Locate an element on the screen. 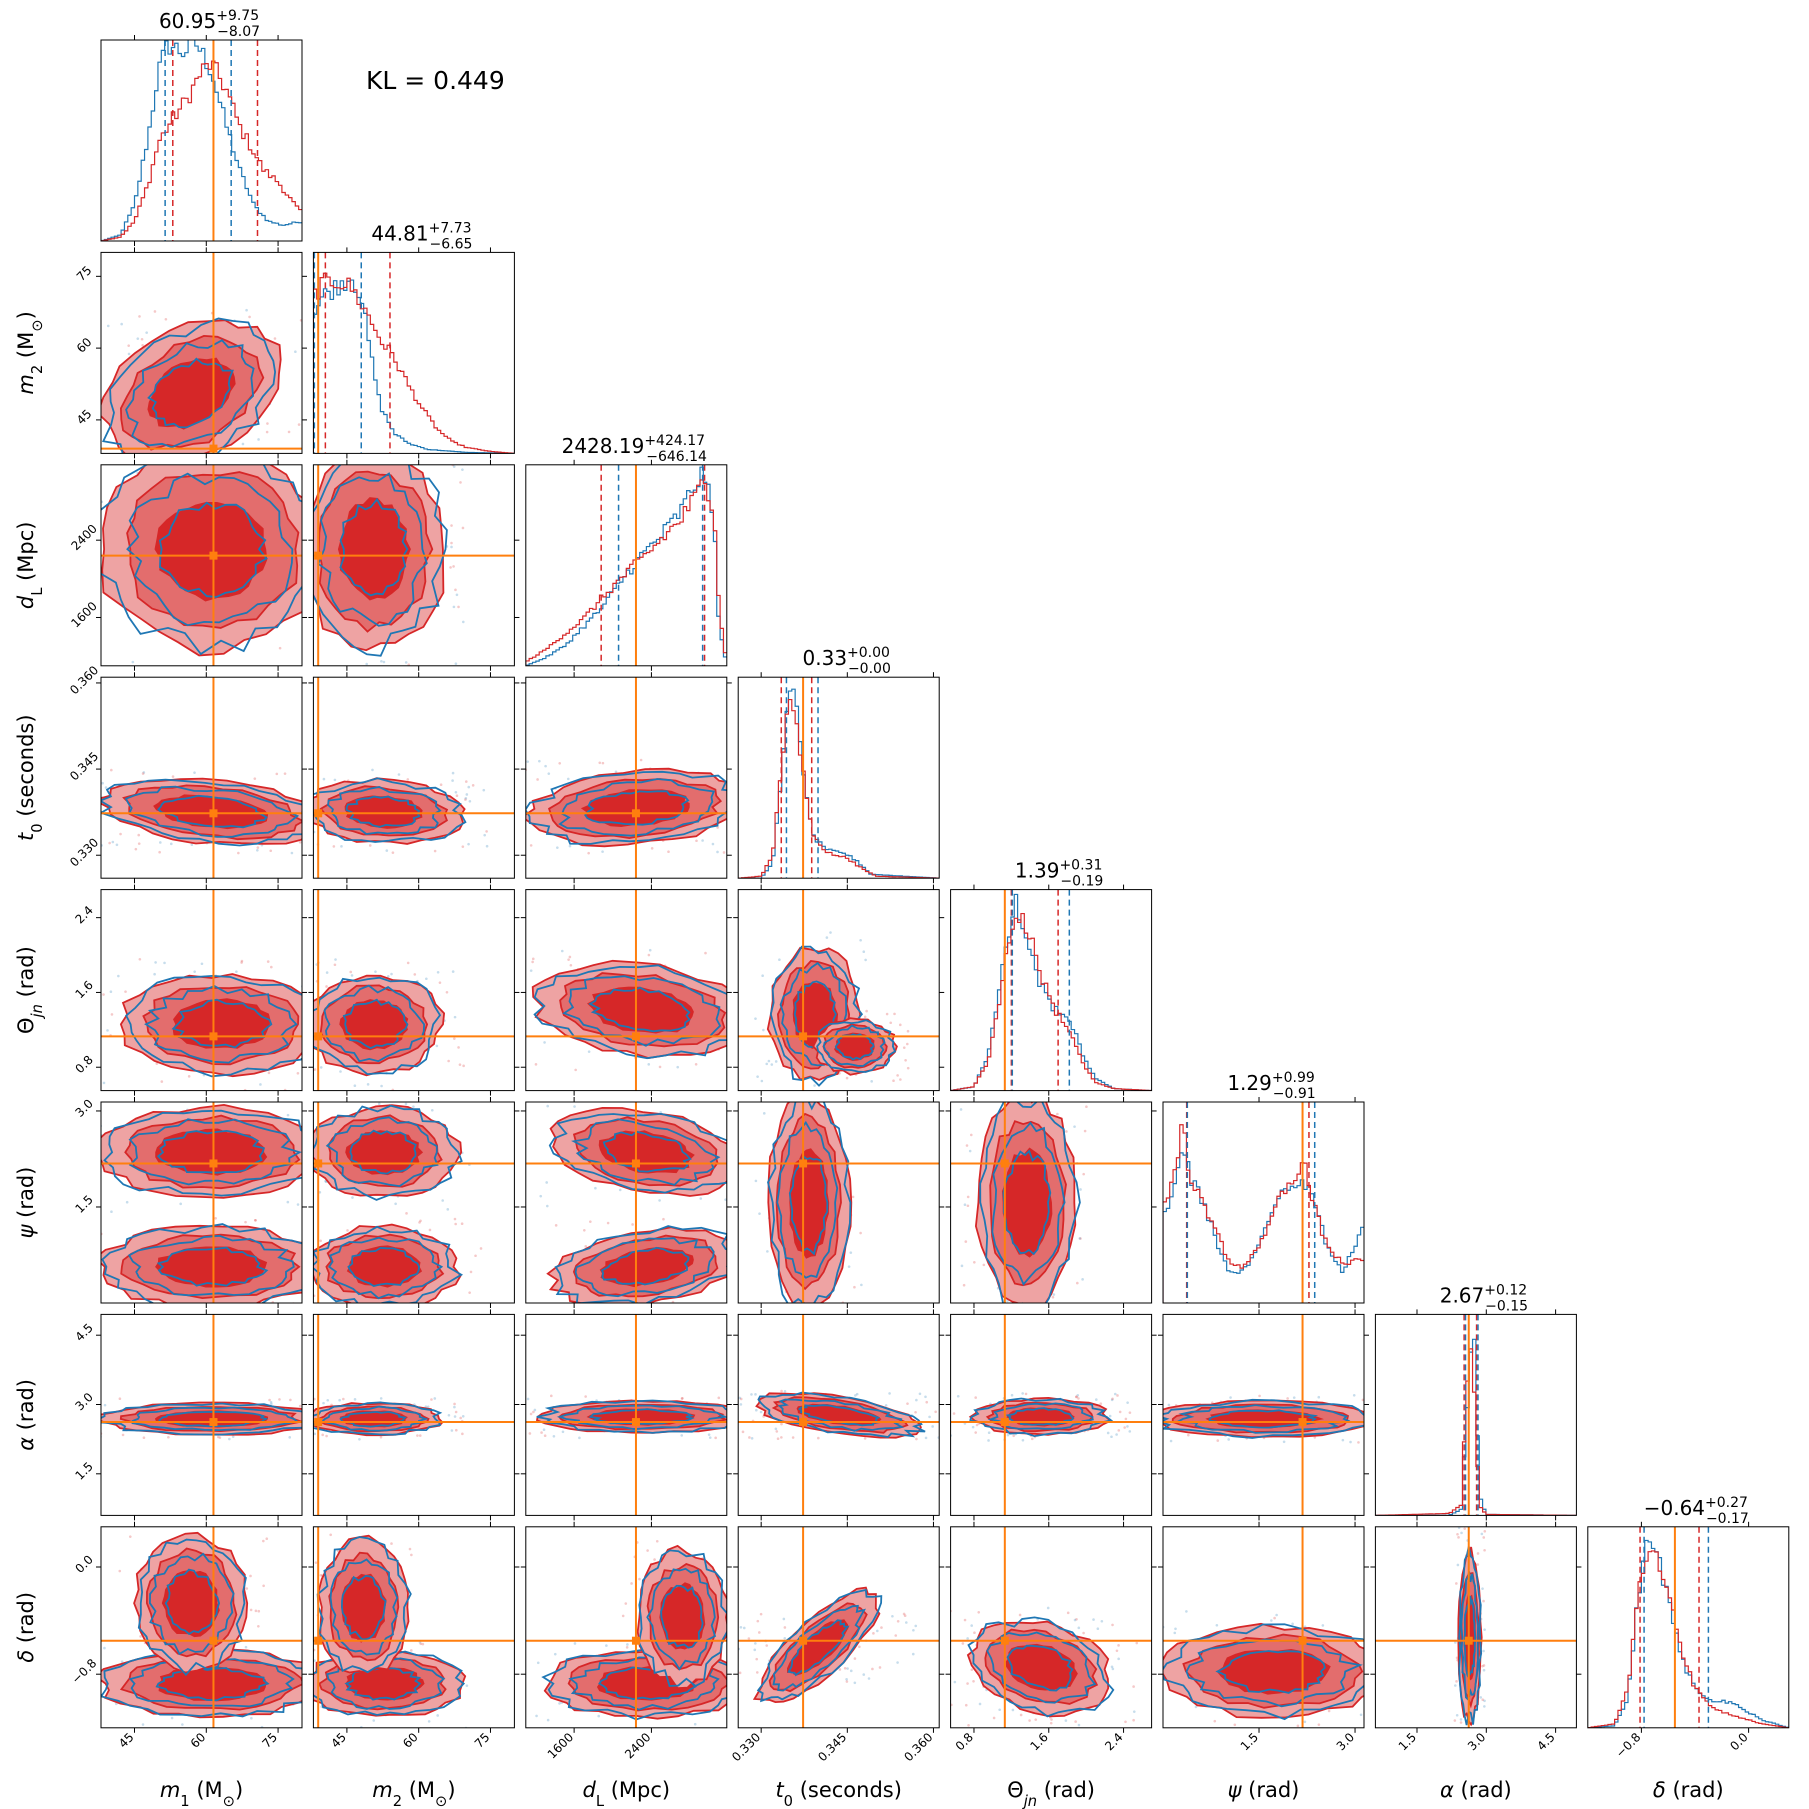 The image size is (1809, 1809). red-contour is located at coordinates (374, 549).